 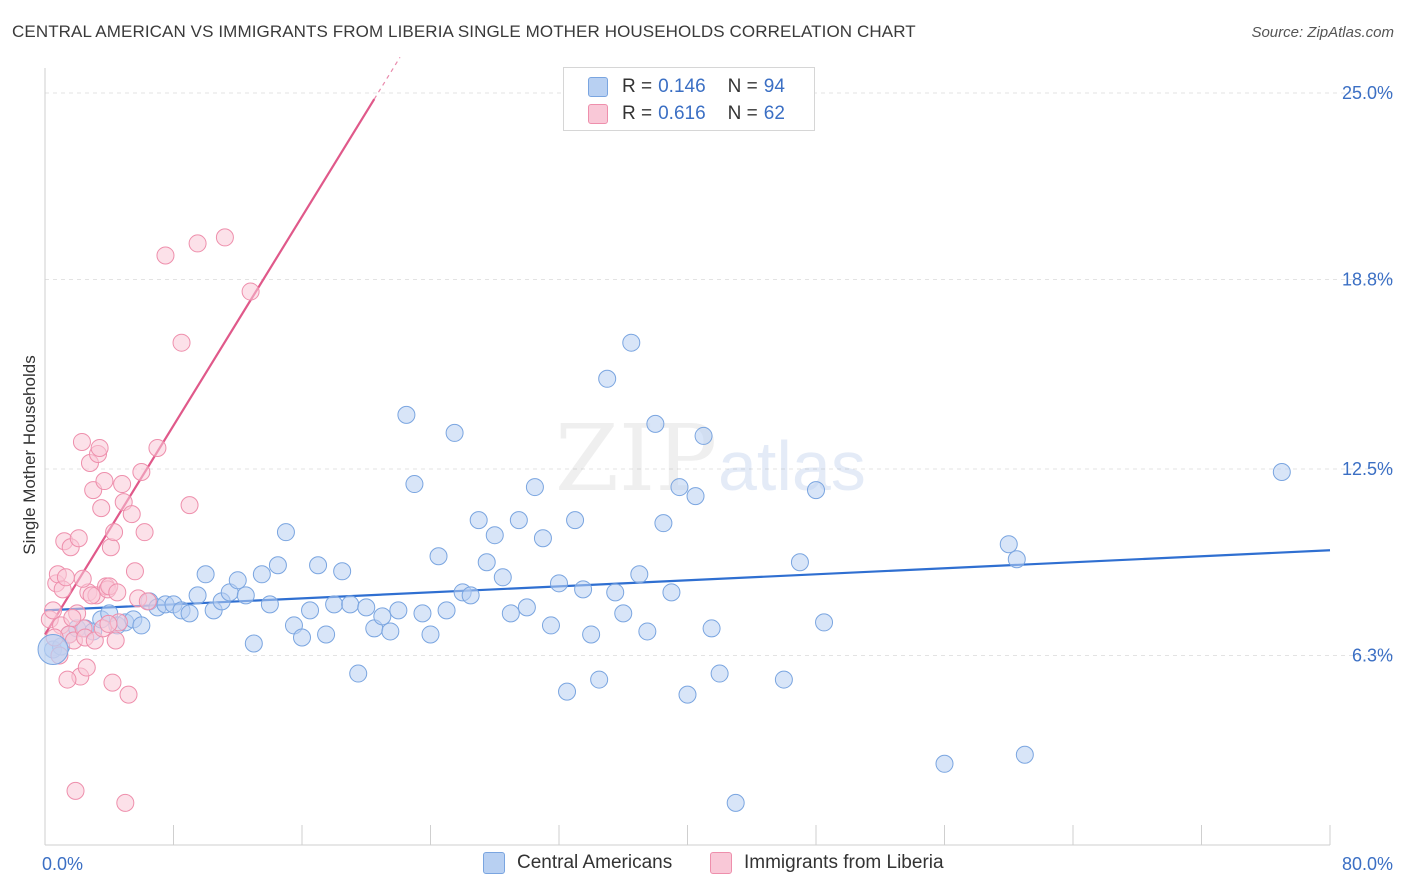 What do you see at coordinates (1367, 93) in the screenshot?
I see `y-tick-label: 25.0%` at bounding box center [1367, 93].